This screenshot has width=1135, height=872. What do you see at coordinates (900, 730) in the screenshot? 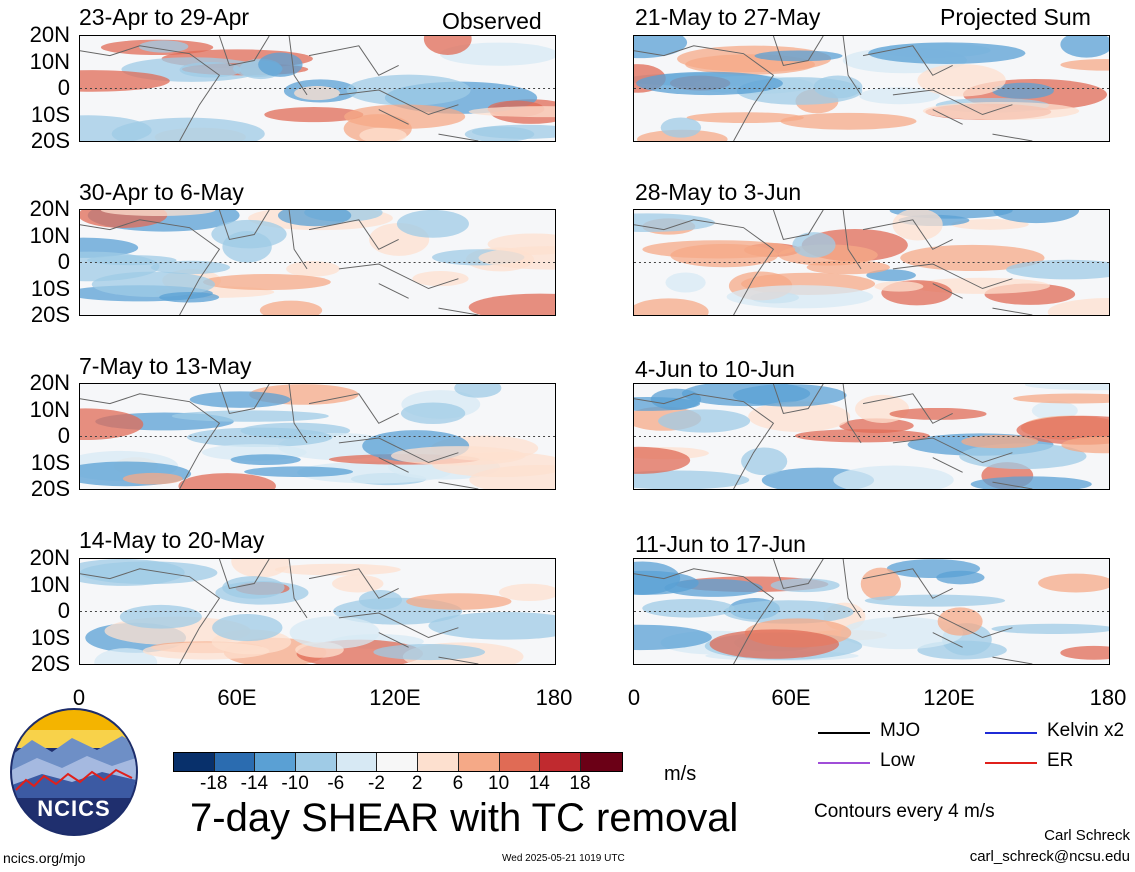
I see `legend-label: MJO` at bounding box center [900, 730].